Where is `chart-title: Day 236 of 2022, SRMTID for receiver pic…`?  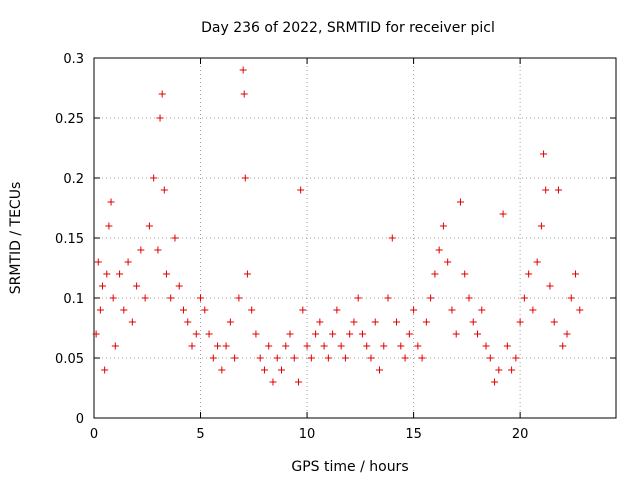
chart-title: Day 236 of 2022, SRMTID for receiver pic… is located at coordinates (348, 28).